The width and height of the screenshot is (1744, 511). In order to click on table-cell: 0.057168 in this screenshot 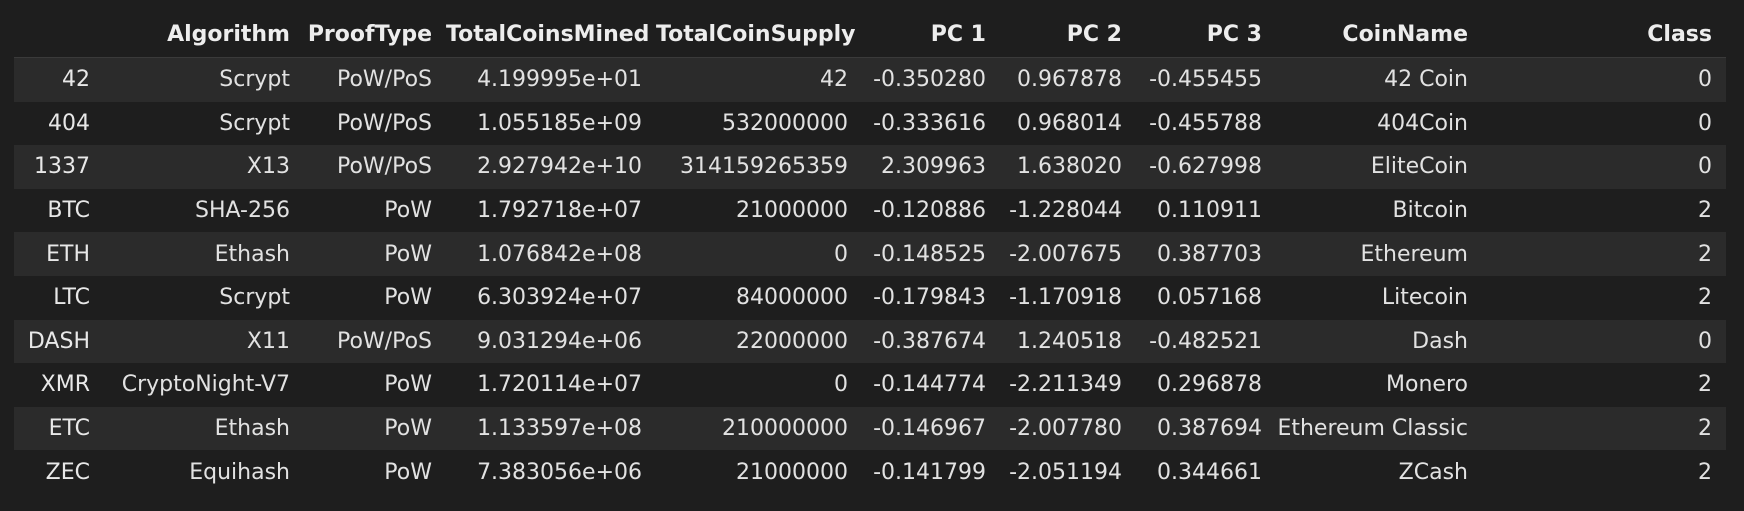, I will do `click(1209, 298)`.